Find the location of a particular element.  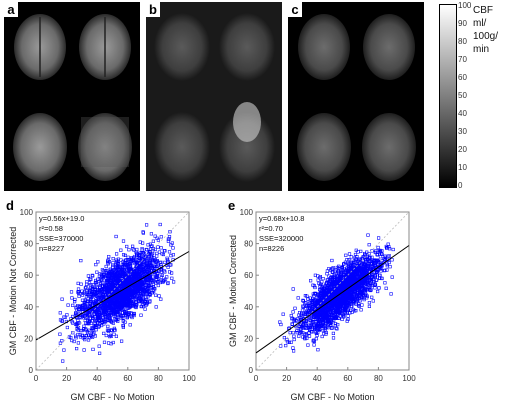

fit-stat: SSE=320000 is located at coordinates (281, 238).